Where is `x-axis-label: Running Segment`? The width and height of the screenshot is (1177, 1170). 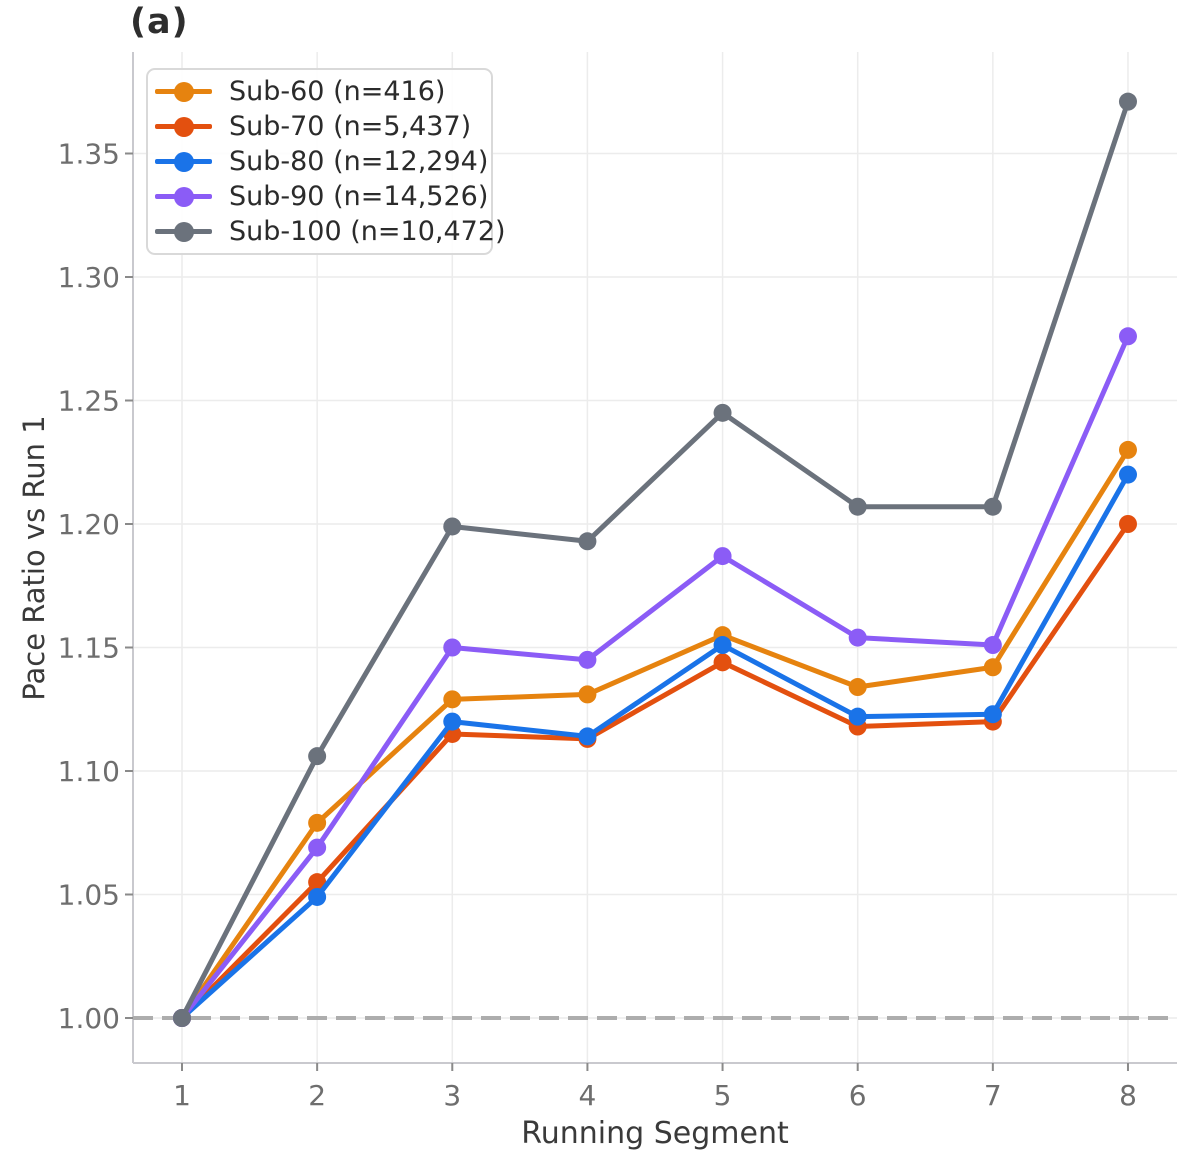
x-axis-label: Running Segment is located at coordinates (655, 1133).